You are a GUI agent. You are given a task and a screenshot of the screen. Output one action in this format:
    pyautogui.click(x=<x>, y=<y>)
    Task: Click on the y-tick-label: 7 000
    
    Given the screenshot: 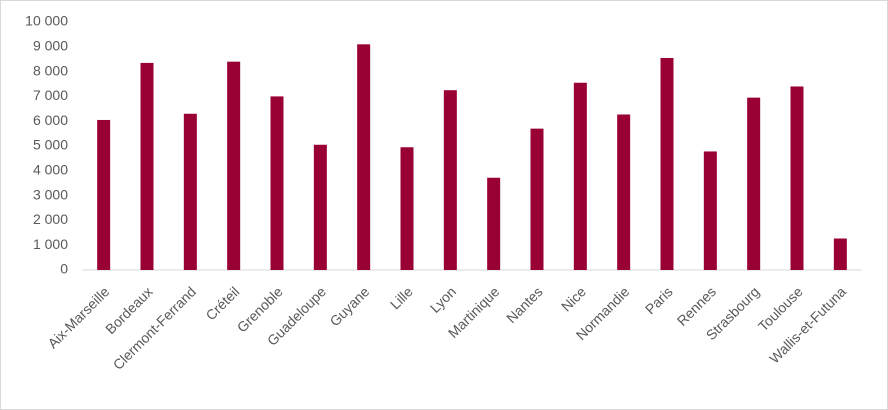 What is the action you would take?
    pyautogui.click(x=50, y=95)
    